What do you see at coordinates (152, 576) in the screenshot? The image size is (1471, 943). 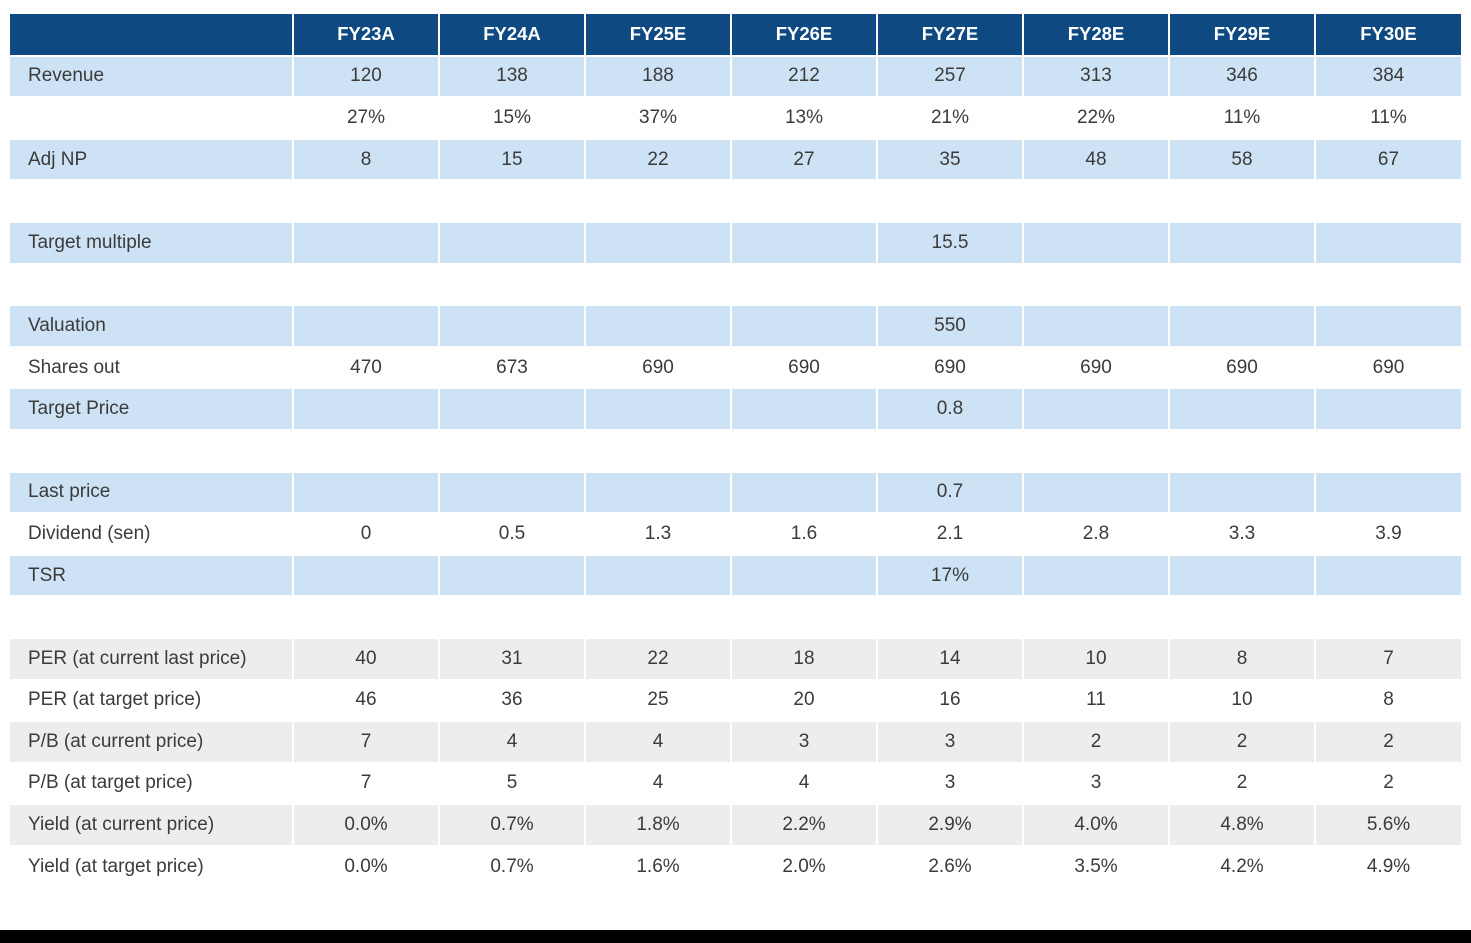 I see `row-label: TSR` at bounding box center [152, 576].